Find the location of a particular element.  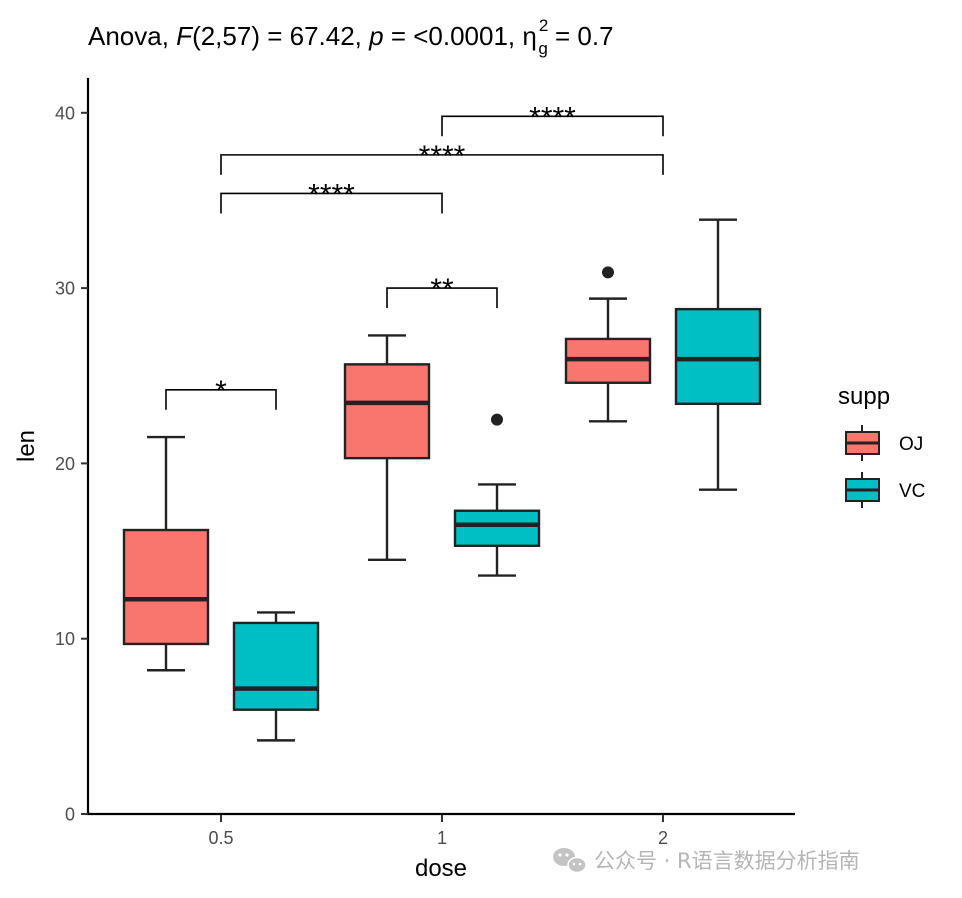

x-tick-label: 0.5 is located at coordinates (220, 838).